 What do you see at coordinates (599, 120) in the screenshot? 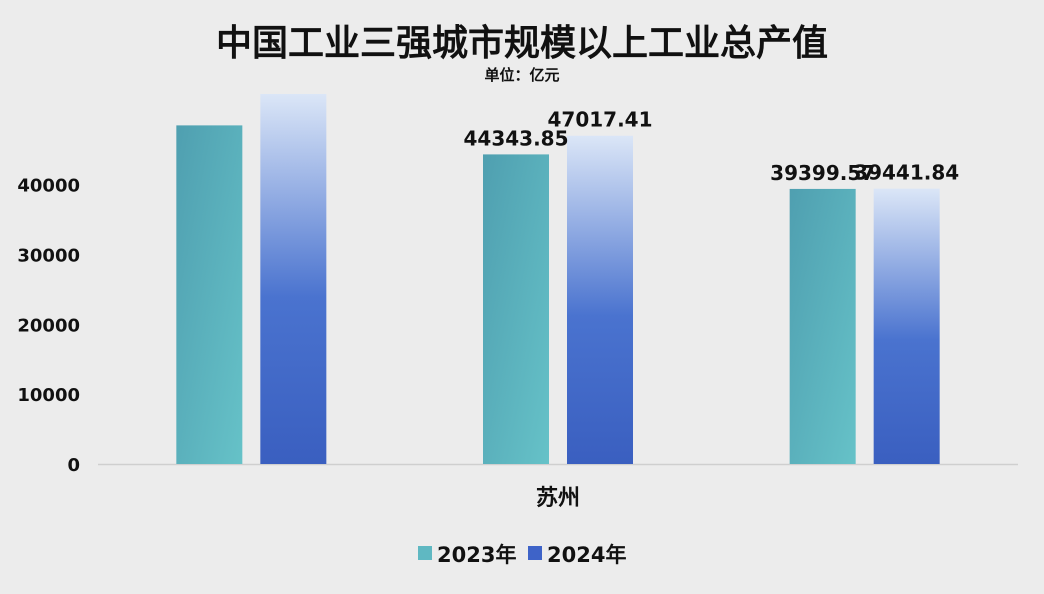
I see `data-label: 47017.41` at bounding box center [599, 120].